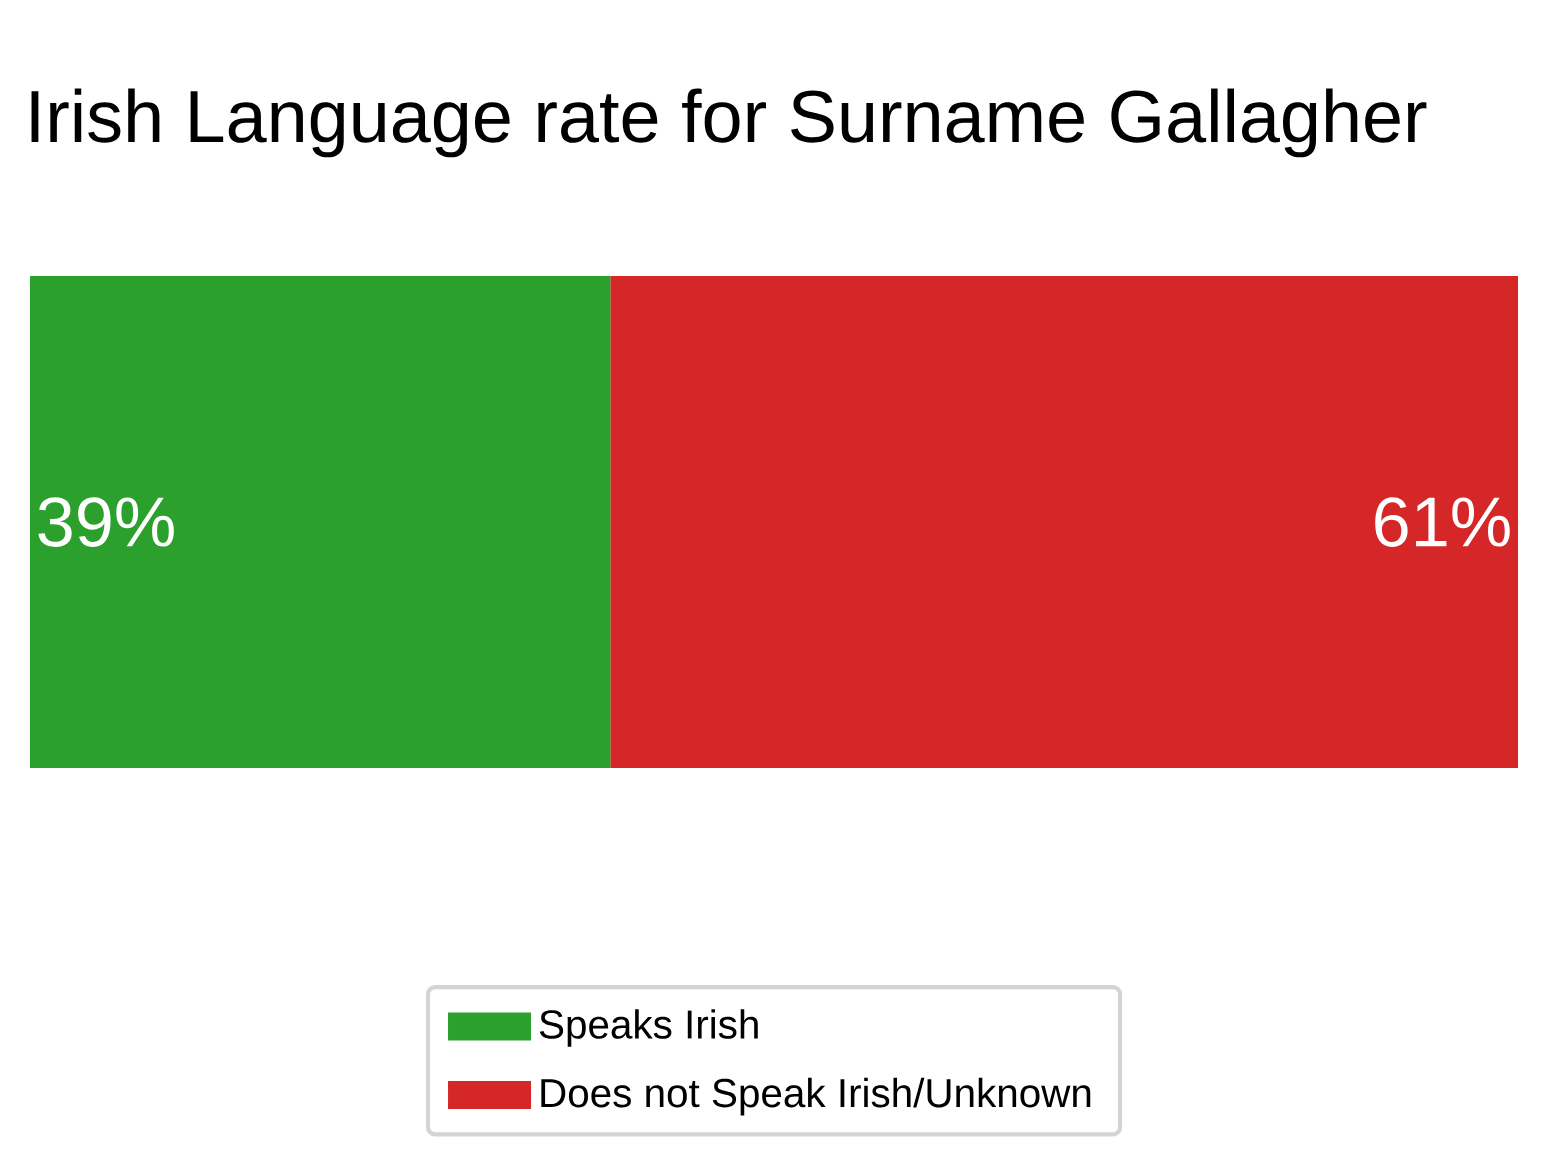 The width and height of the screenshot is (1548, 1168). What do you see at coordinates (648, 1028) in the screenshot?
I see `legend-label: Speaks Irish` at bounding box center [648, 1028].